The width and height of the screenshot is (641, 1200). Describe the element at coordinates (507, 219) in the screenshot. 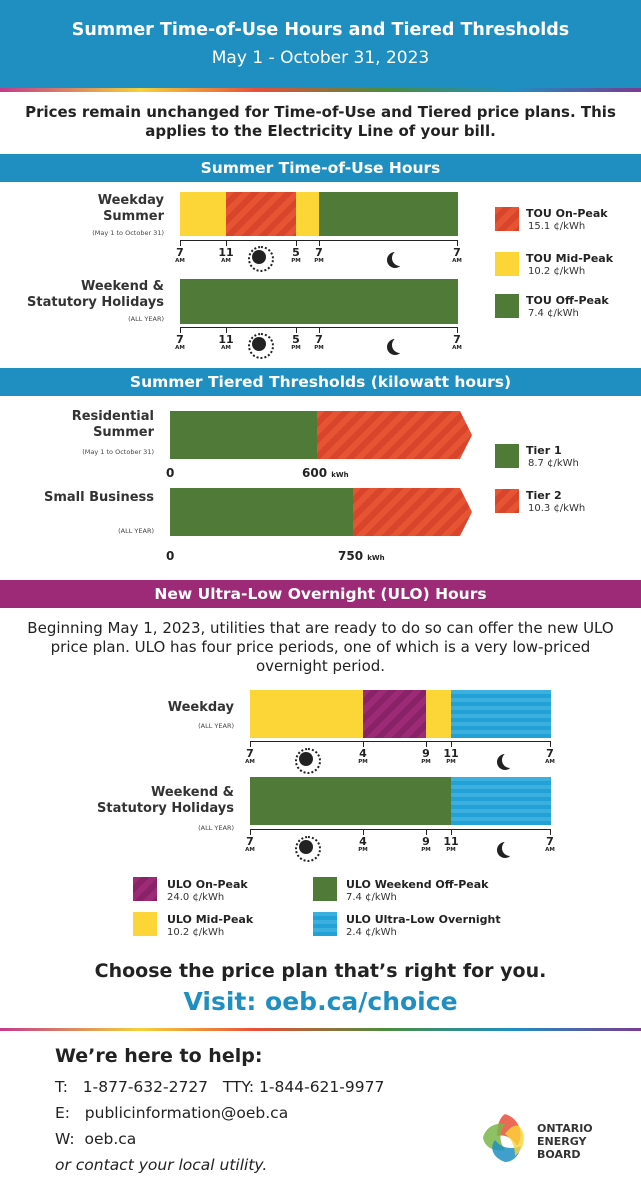

I see `tou-on-peak-swatch` at that location.